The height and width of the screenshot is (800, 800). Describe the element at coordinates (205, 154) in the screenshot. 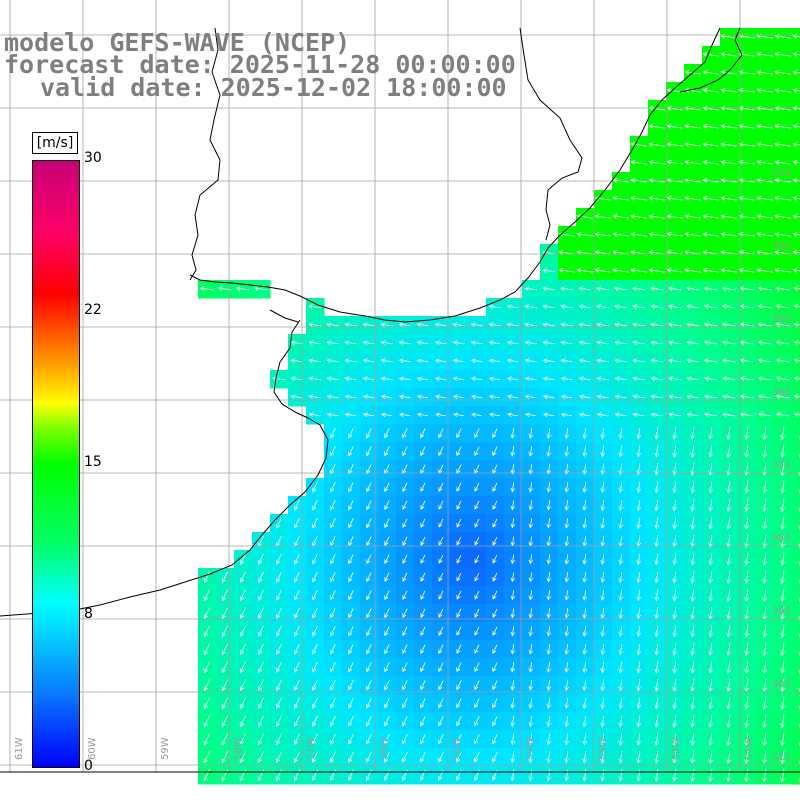

I see `river-border-west` at that location.